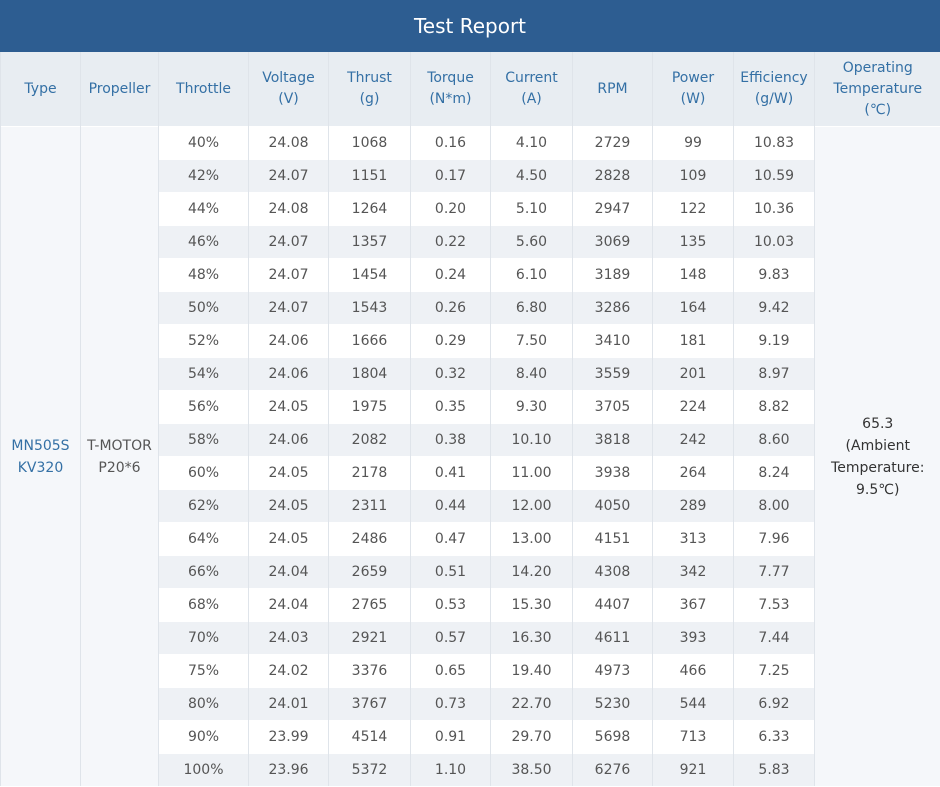 This screenshot has width=940, height=787. What do you see at coordinates (288, 572) in the screenshot?
I see `data-cell: 24.04` at bounding box center [288, 572].